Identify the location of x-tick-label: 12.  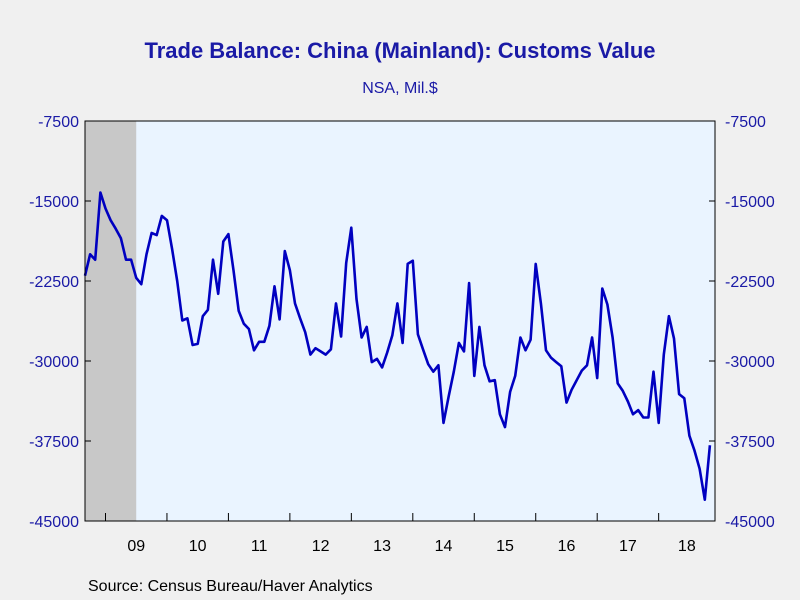
(321, 546).